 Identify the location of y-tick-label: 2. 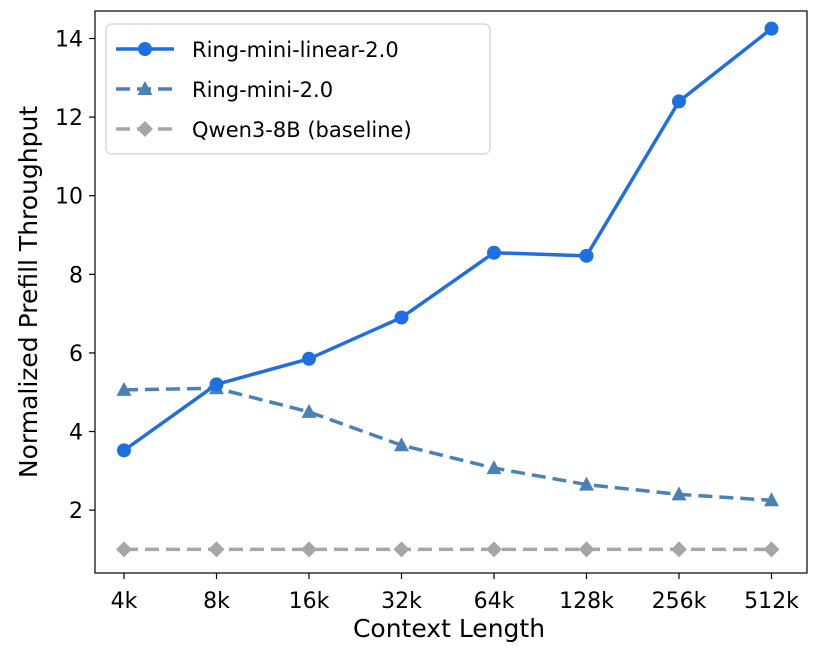
(76, 511).